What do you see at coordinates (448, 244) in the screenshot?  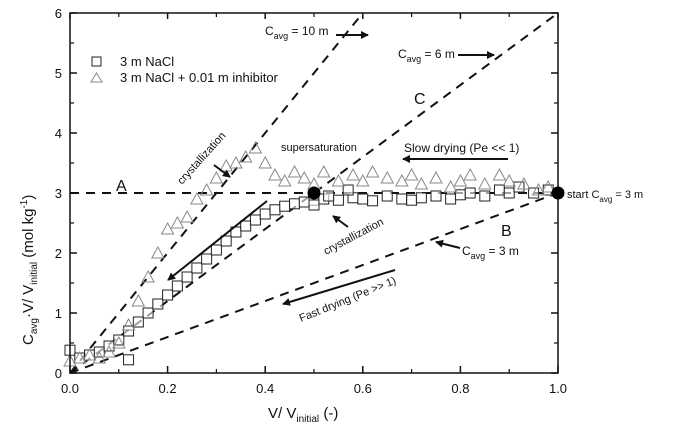 I see `cavg-3-arrow` at bounding box center [448, 244].